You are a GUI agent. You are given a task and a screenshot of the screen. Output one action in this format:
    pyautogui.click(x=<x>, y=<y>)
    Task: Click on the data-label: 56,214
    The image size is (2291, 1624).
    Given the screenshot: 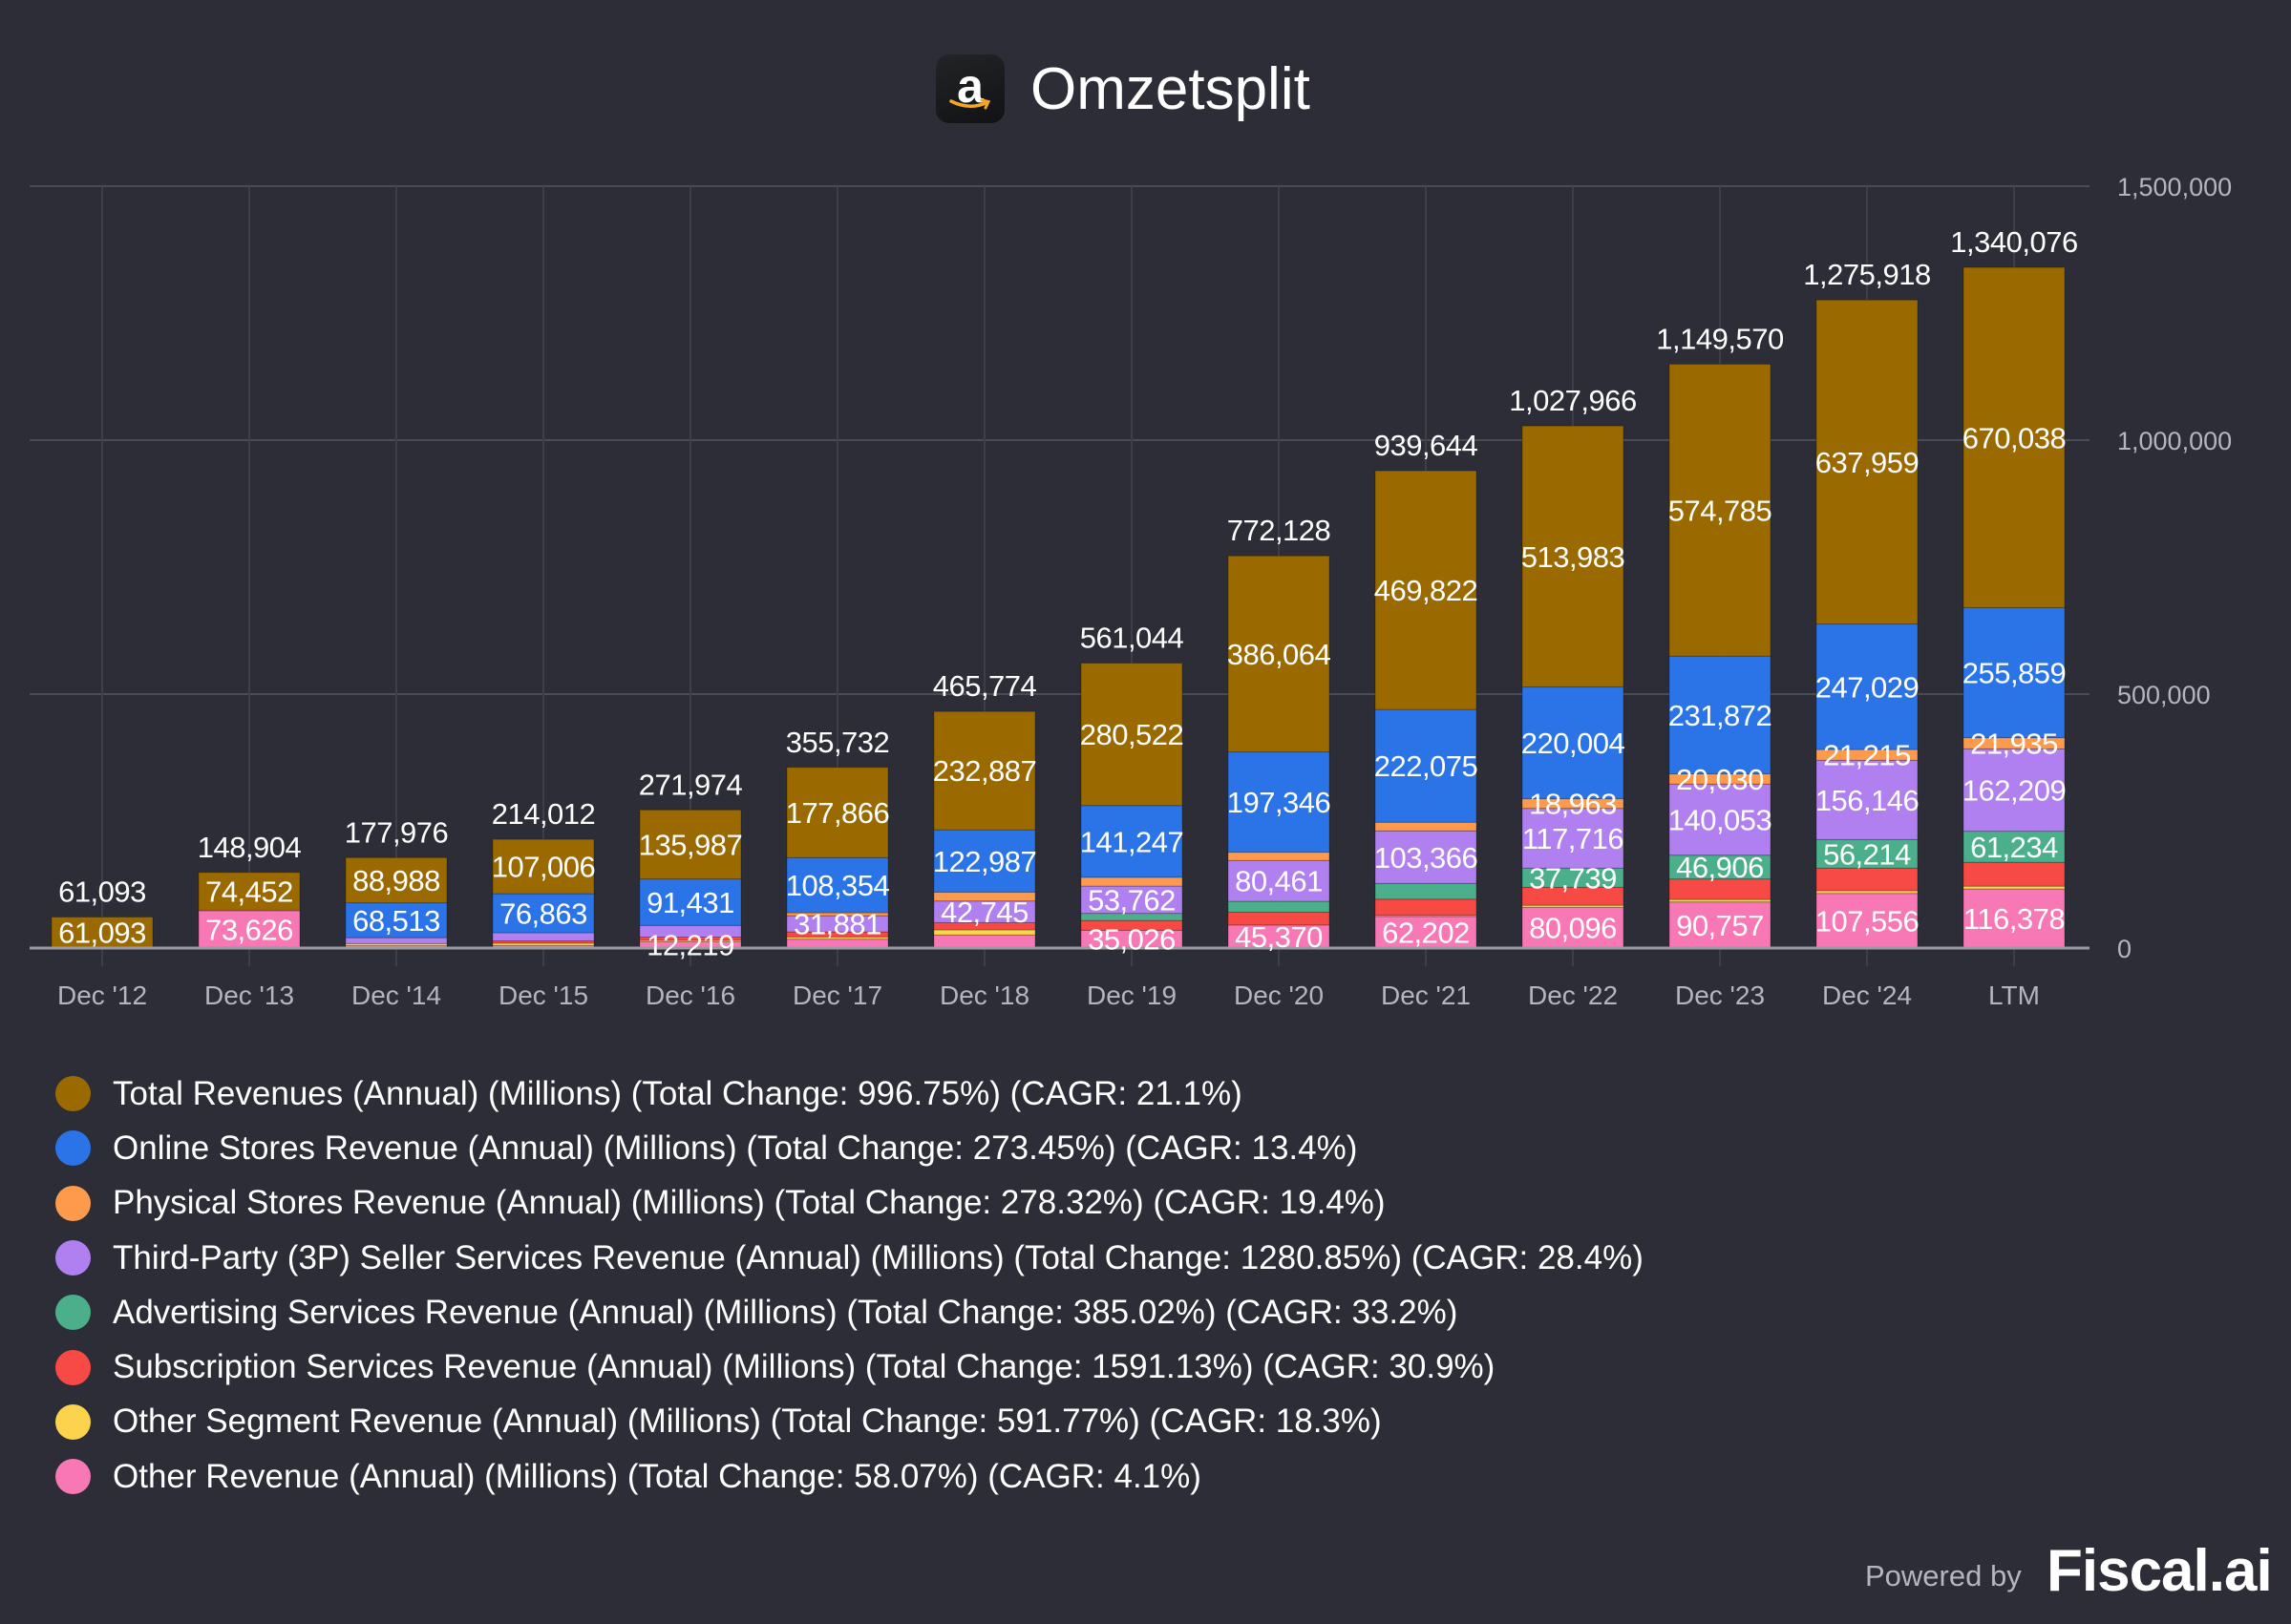 What is the action you would take?
    pyautogui.click(x=1867, y=854)
    